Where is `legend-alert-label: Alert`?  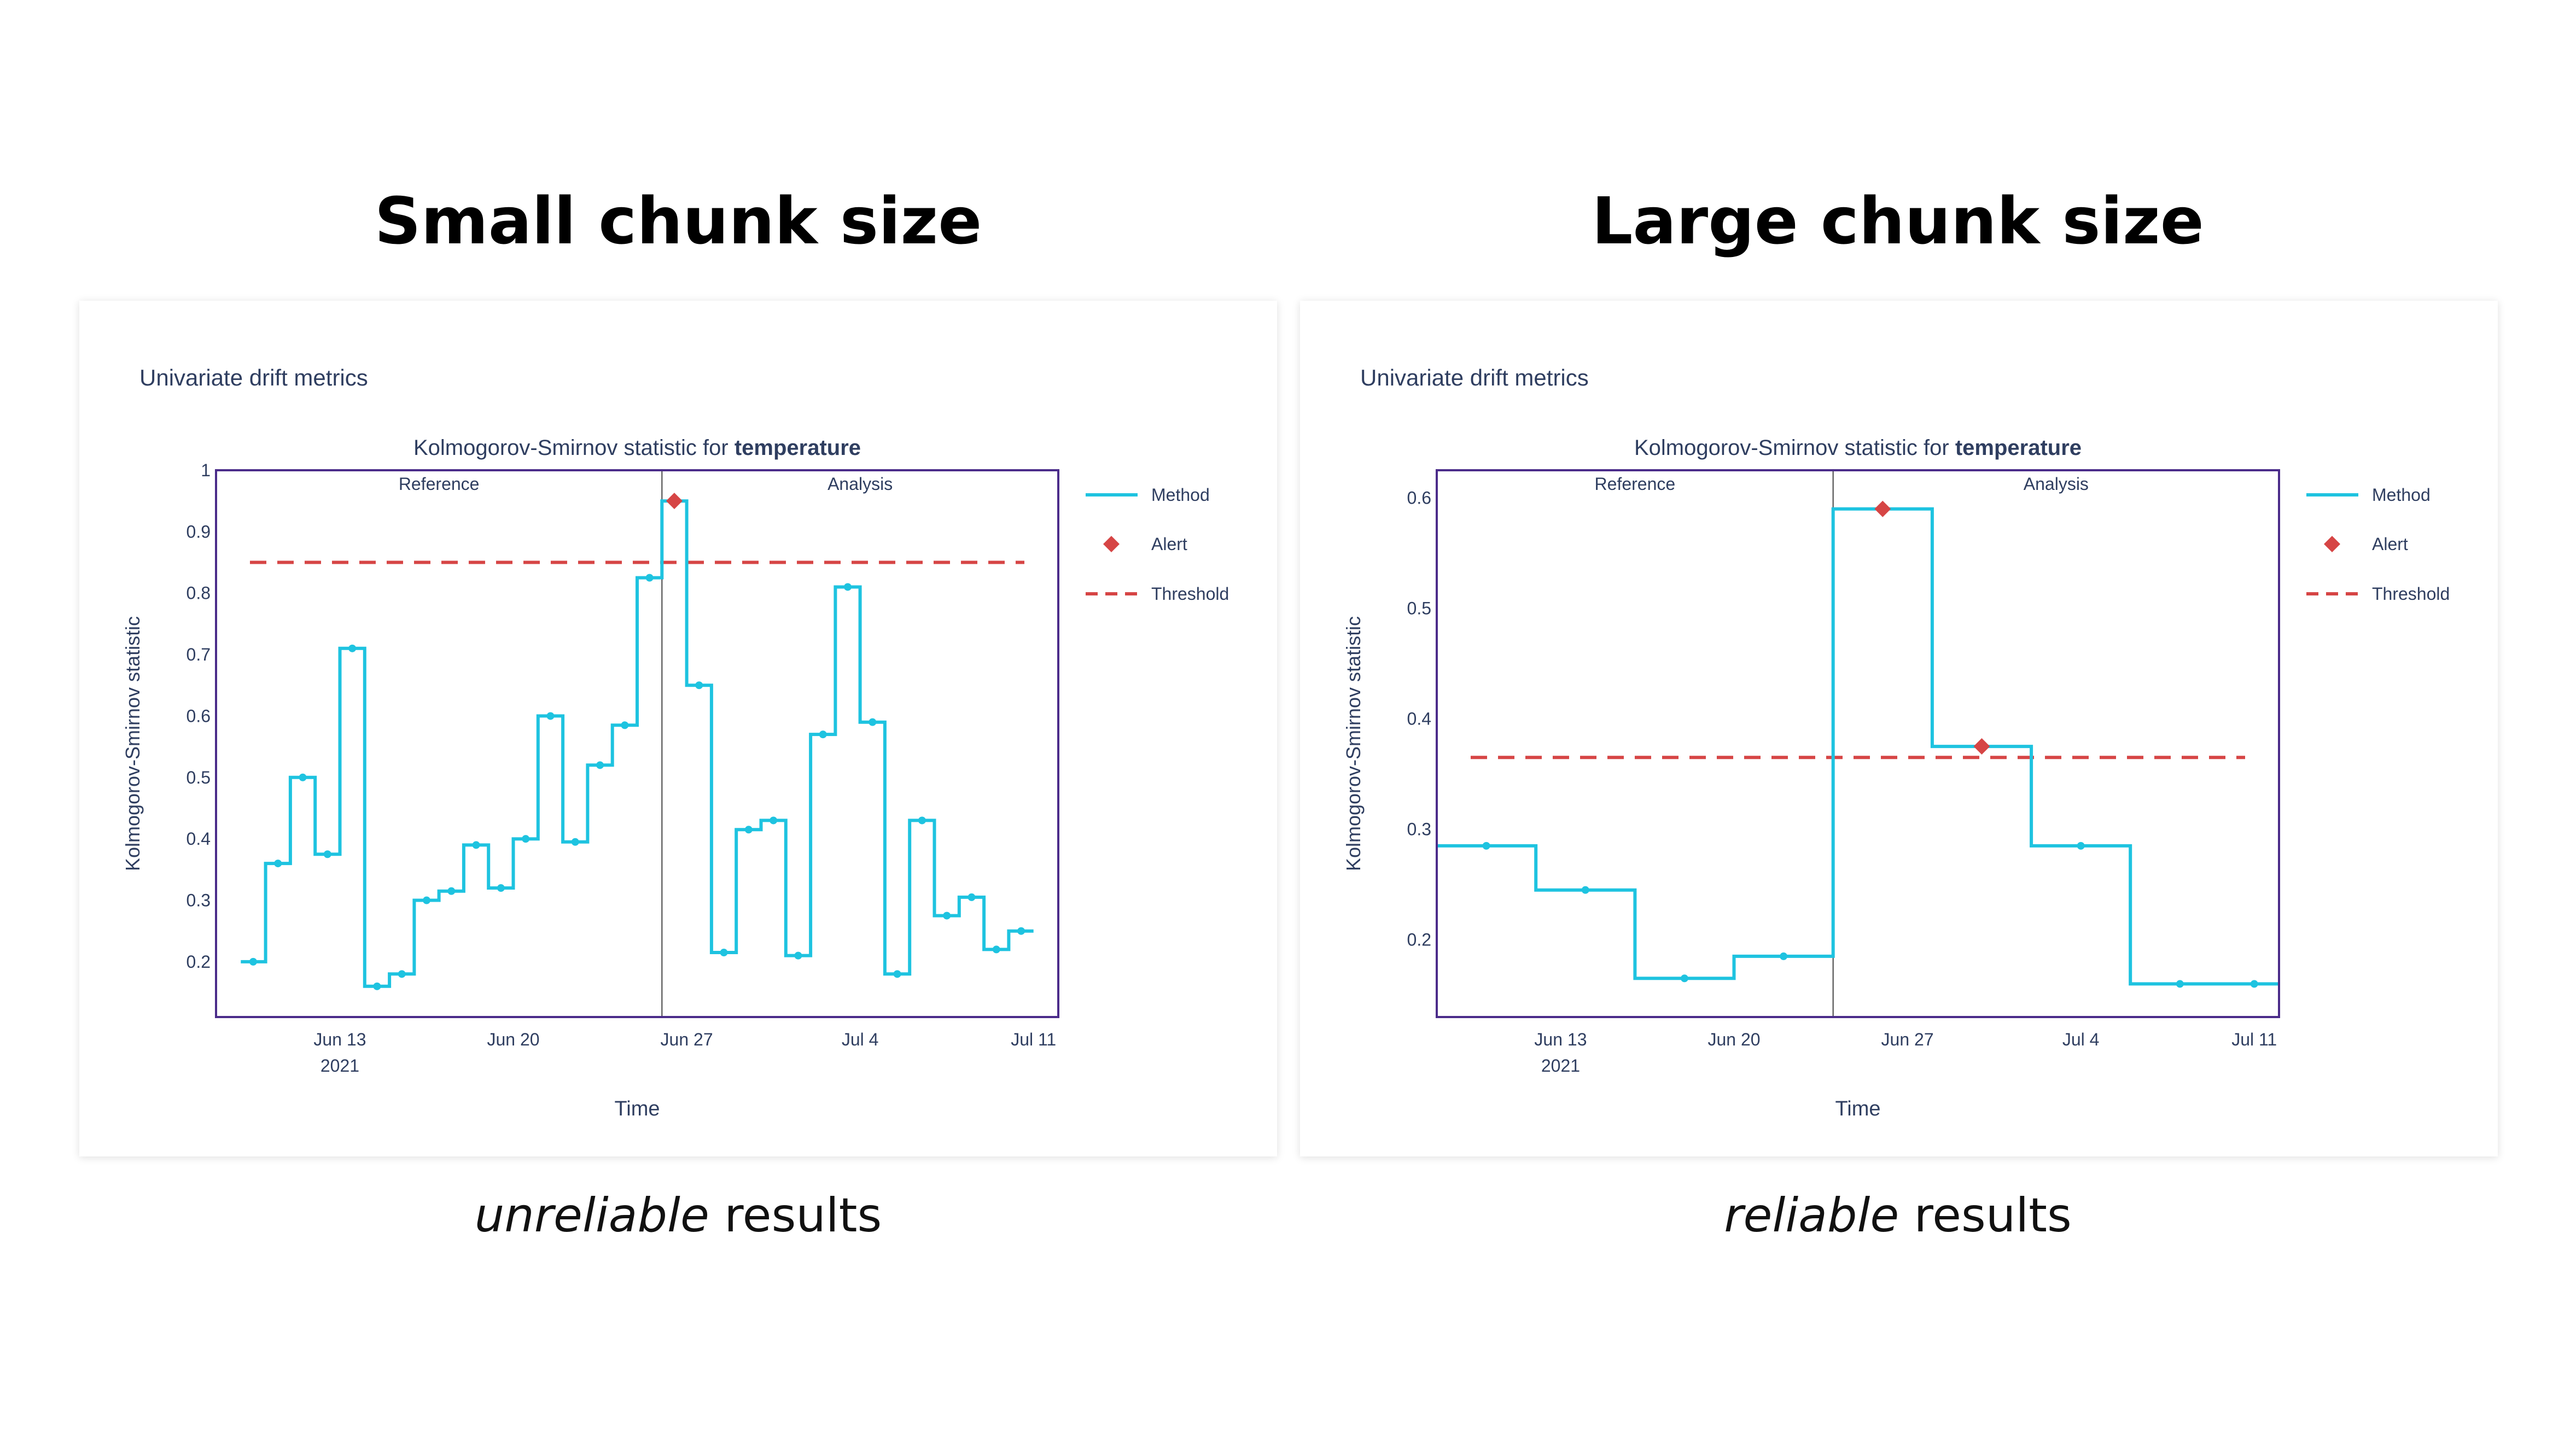 legend-alert-label: Alert is located at coordinates (2390, 544).